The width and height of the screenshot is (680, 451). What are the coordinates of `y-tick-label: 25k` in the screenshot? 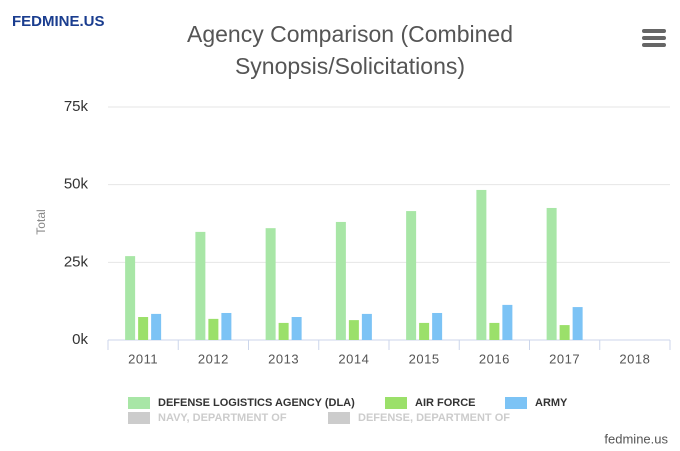 It's located at (76, 261).